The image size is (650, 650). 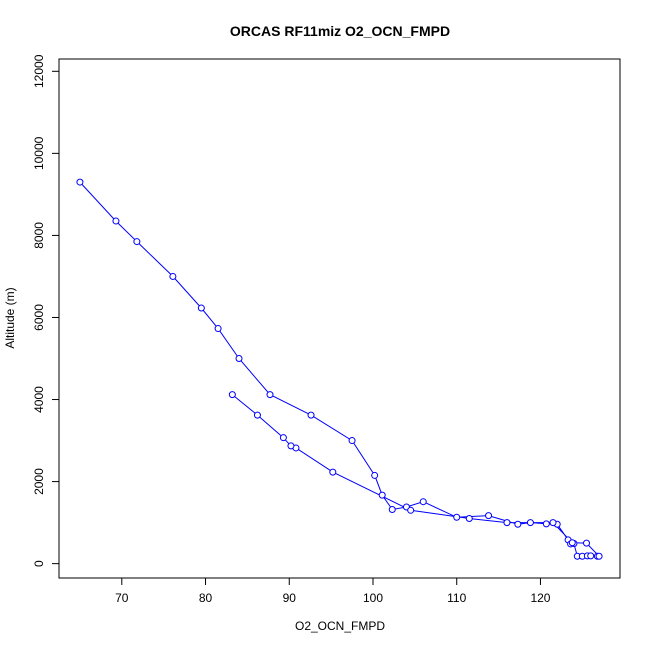 I want to click on x-tick-label: 120, so click(x=540, y=598).